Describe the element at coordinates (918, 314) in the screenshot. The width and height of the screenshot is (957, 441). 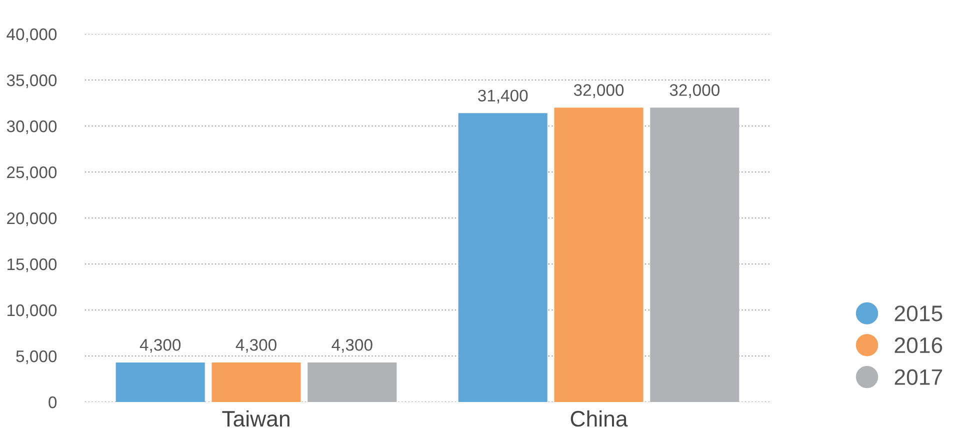
I see `legend-label: 2015` at that location.